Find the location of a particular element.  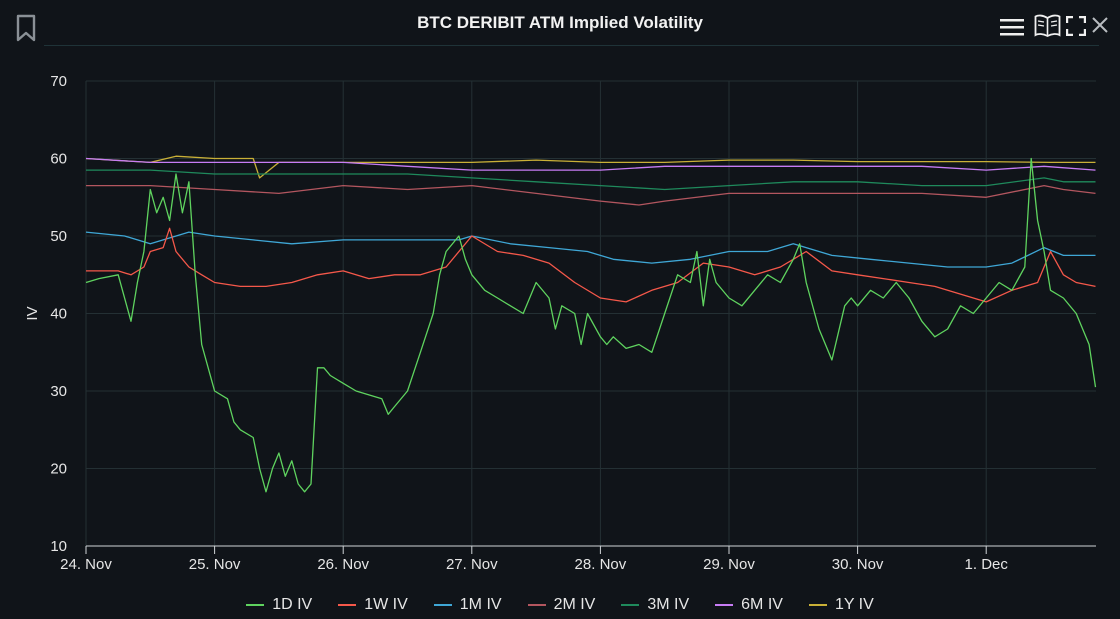

series-line-1y-iv is located at coordinates (590, 167).